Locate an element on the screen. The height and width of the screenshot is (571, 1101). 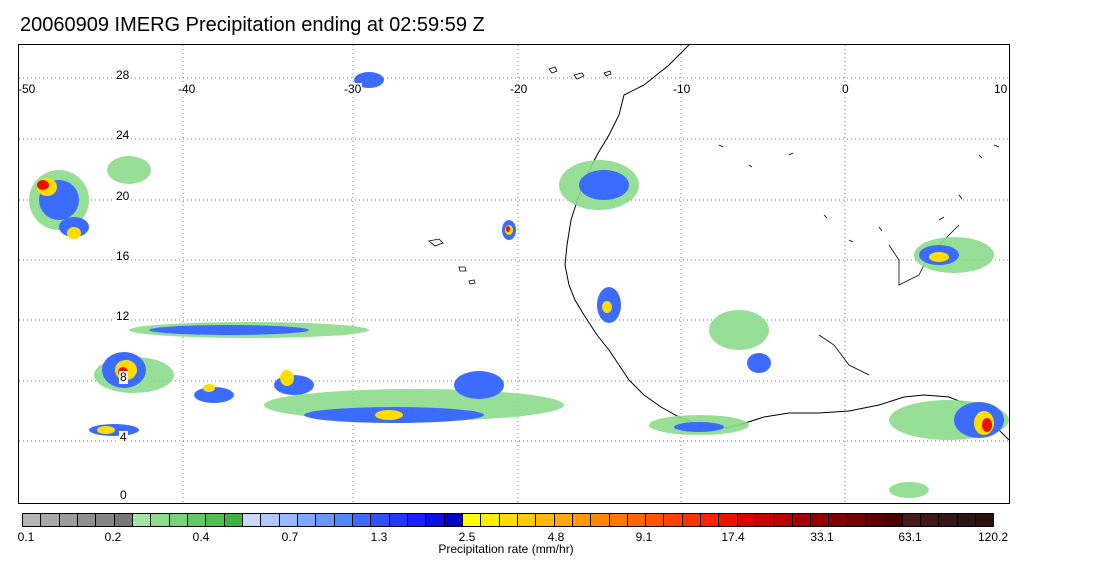
lon-label: -50 is located at coordinates (27, 89).